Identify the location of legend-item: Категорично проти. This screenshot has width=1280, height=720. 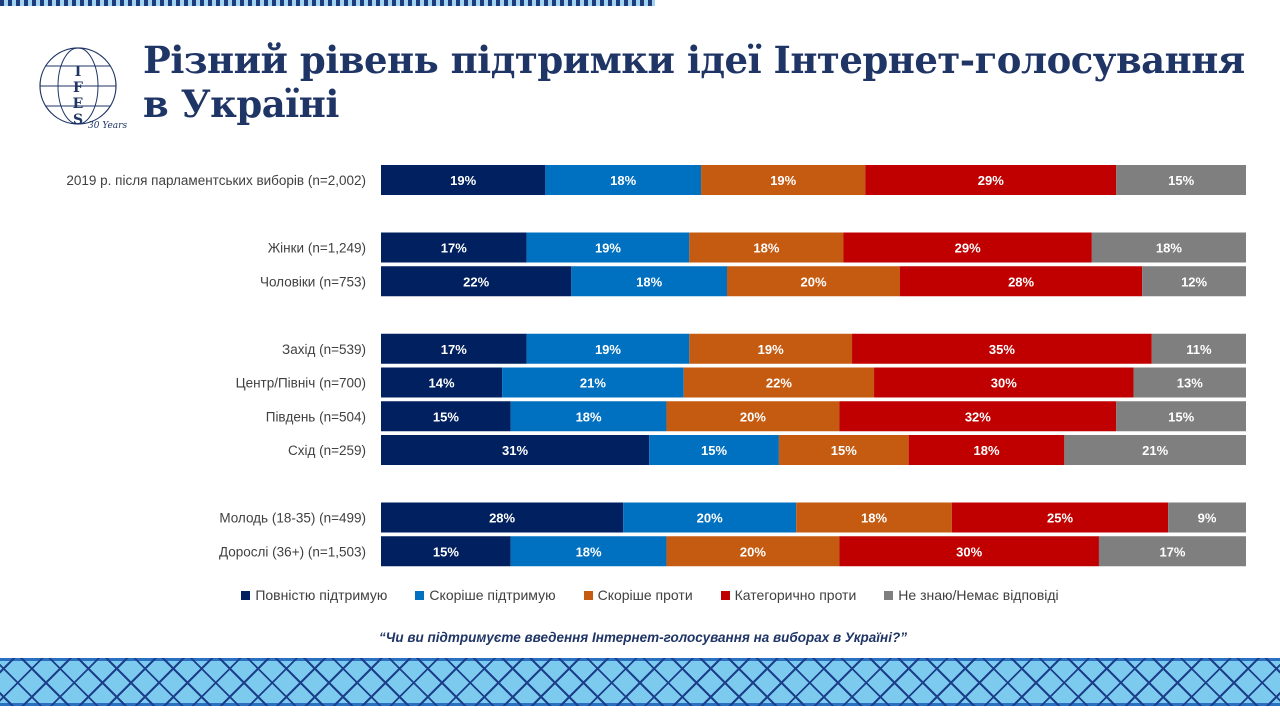
(788, 595).